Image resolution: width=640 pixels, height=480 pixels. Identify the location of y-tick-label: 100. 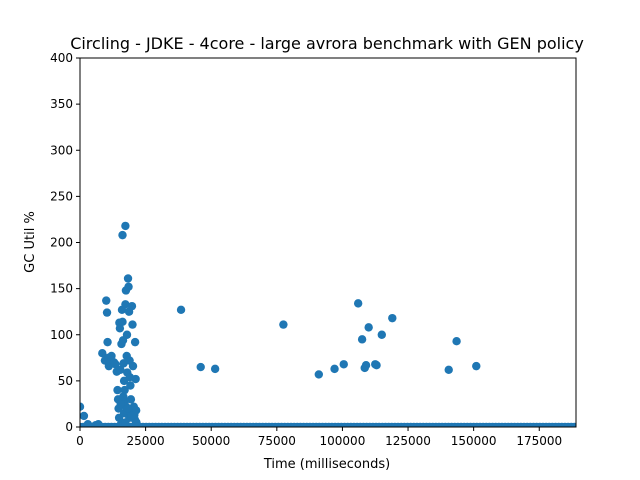
(61, 335).